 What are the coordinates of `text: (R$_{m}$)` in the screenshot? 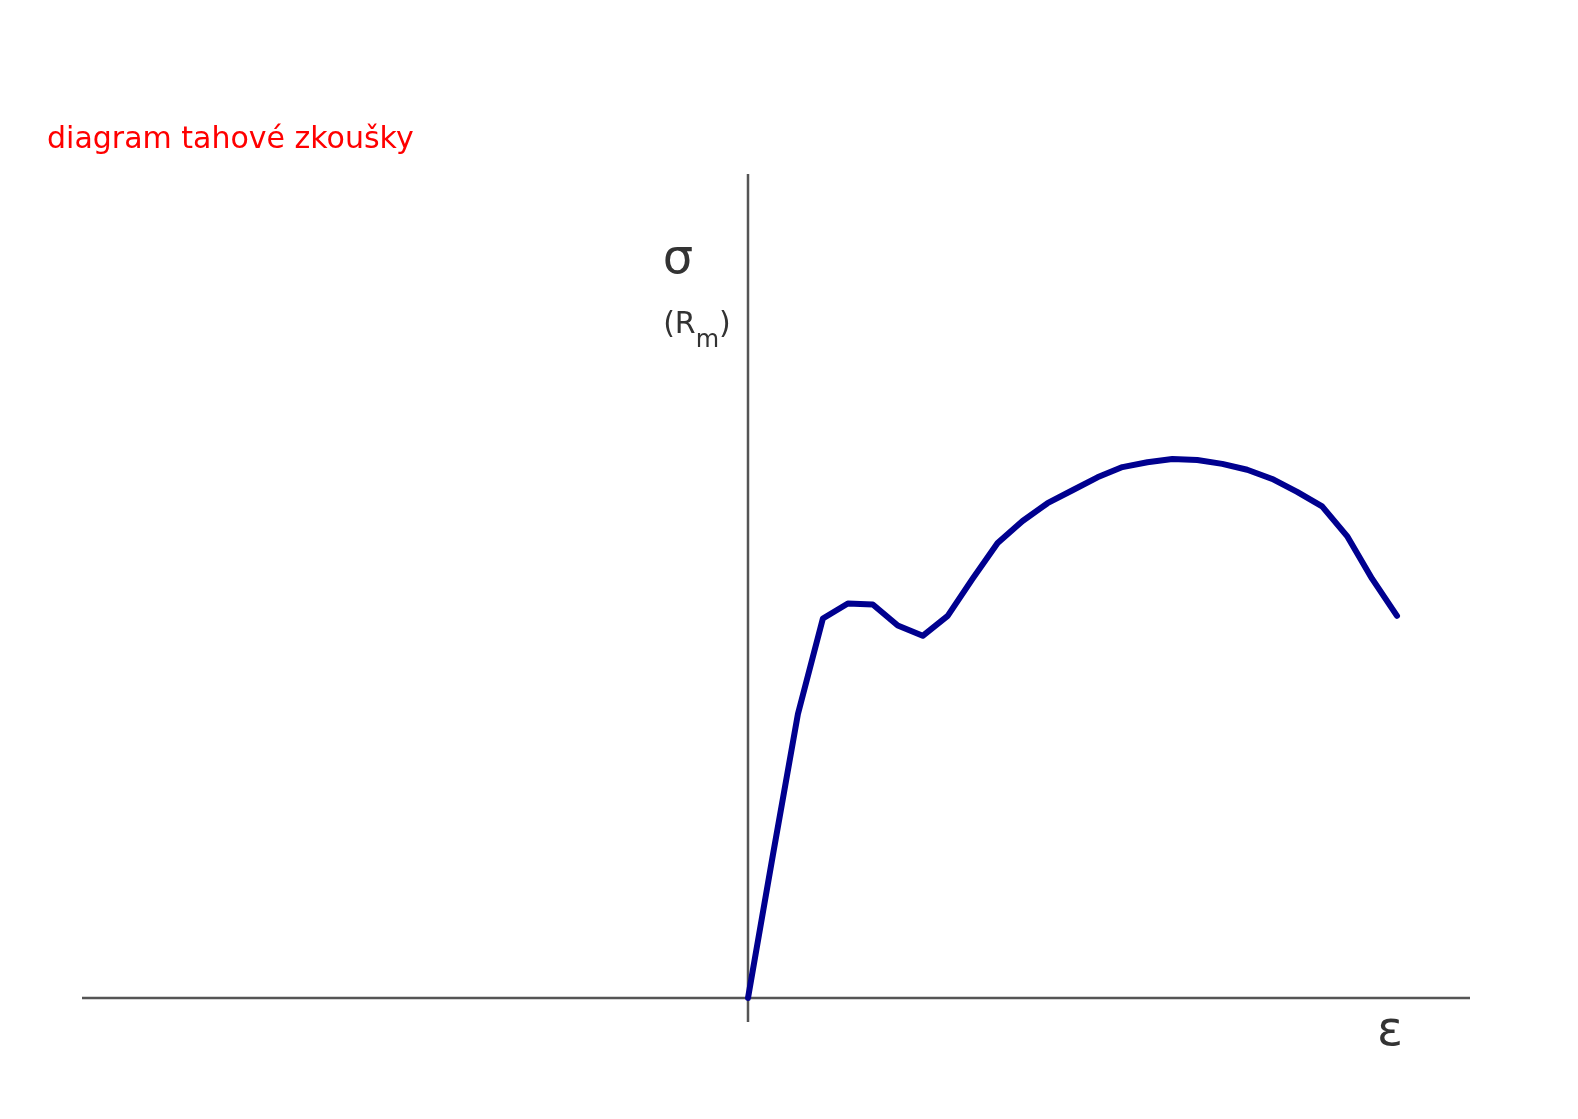 It's located at (697, 329).